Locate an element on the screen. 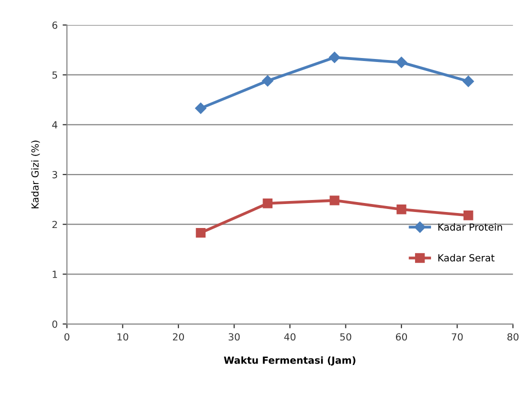 The image size is (531, 417). x-tick-label: 50 is located at coordinates (346, 337).